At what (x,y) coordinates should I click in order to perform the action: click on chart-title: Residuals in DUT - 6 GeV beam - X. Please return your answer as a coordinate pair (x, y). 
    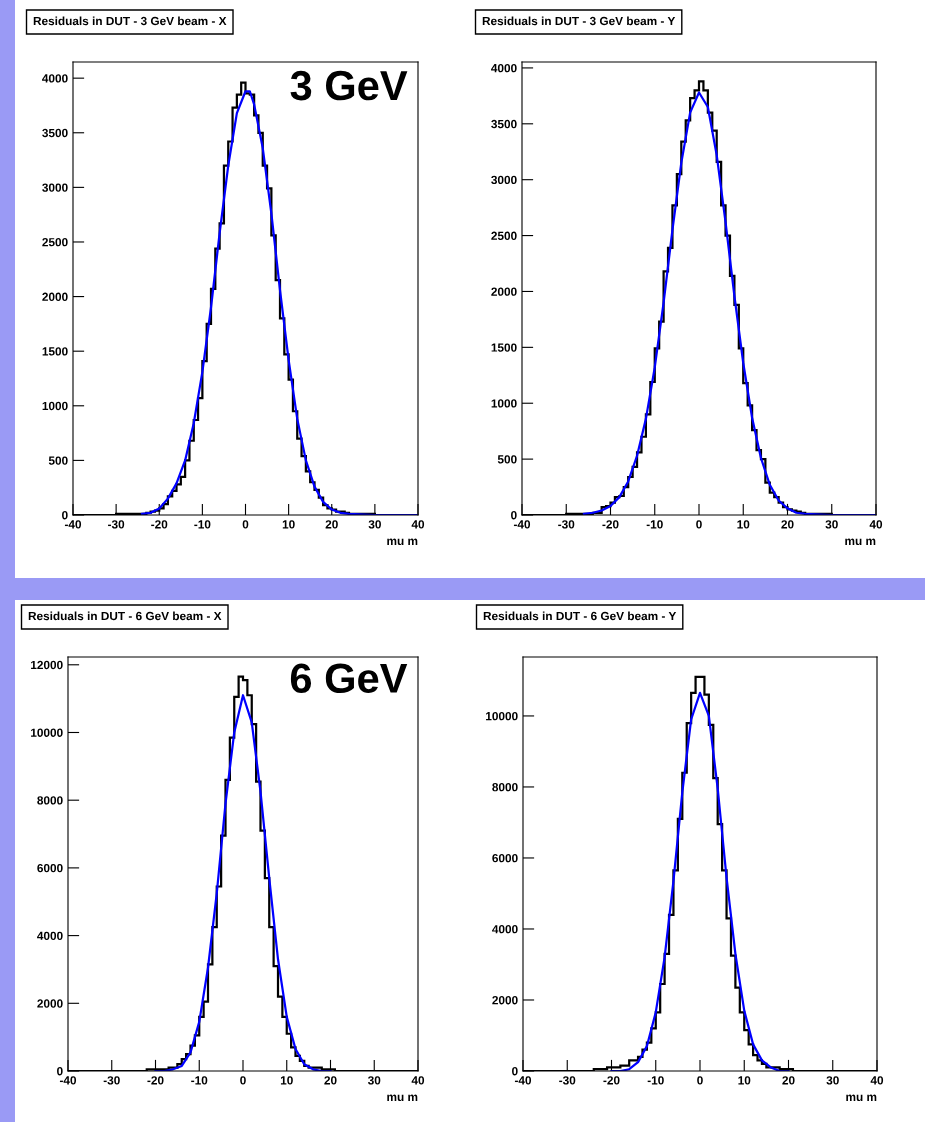
    Looking at the image, I should click on (125, 616).